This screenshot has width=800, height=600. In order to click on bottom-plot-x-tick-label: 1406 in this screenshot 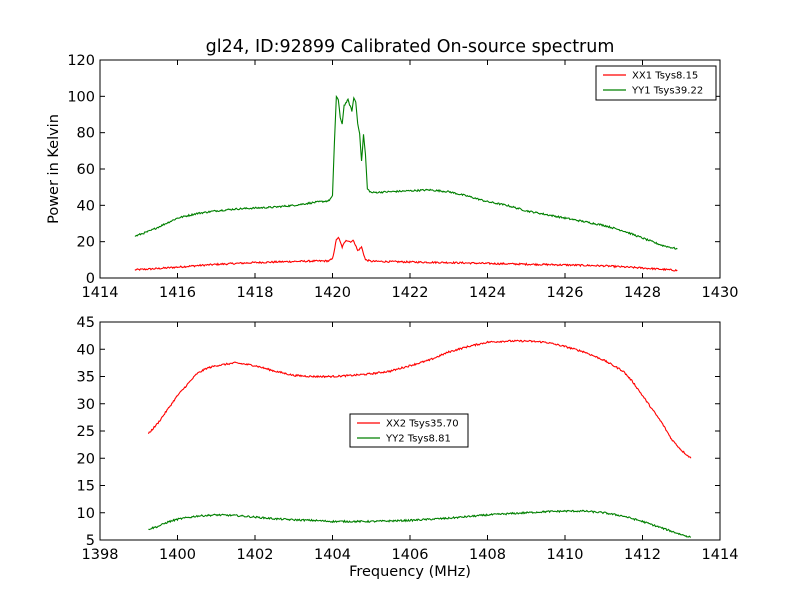, I will do `click(410, 555)`.